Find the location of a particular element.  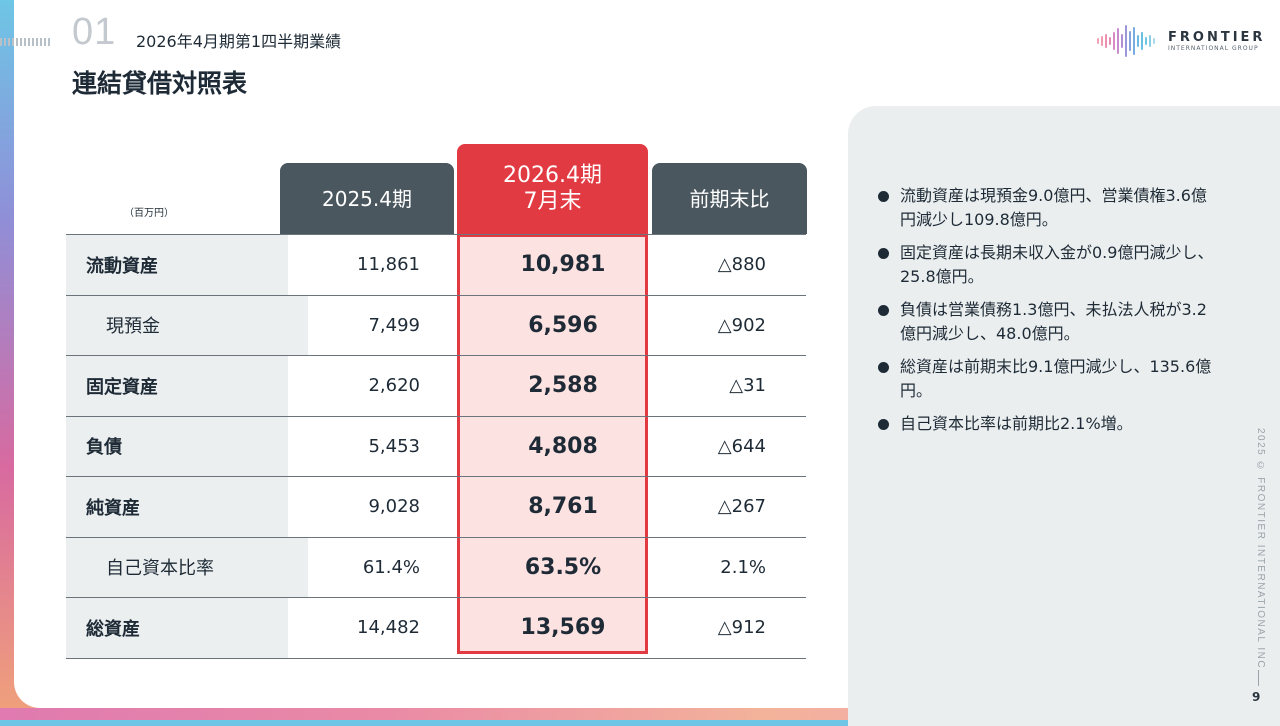

bullet-item: 固定資産は長期未収入金が0.9億円減少し、25.8億円。 is located at coordinates (1048, 265).